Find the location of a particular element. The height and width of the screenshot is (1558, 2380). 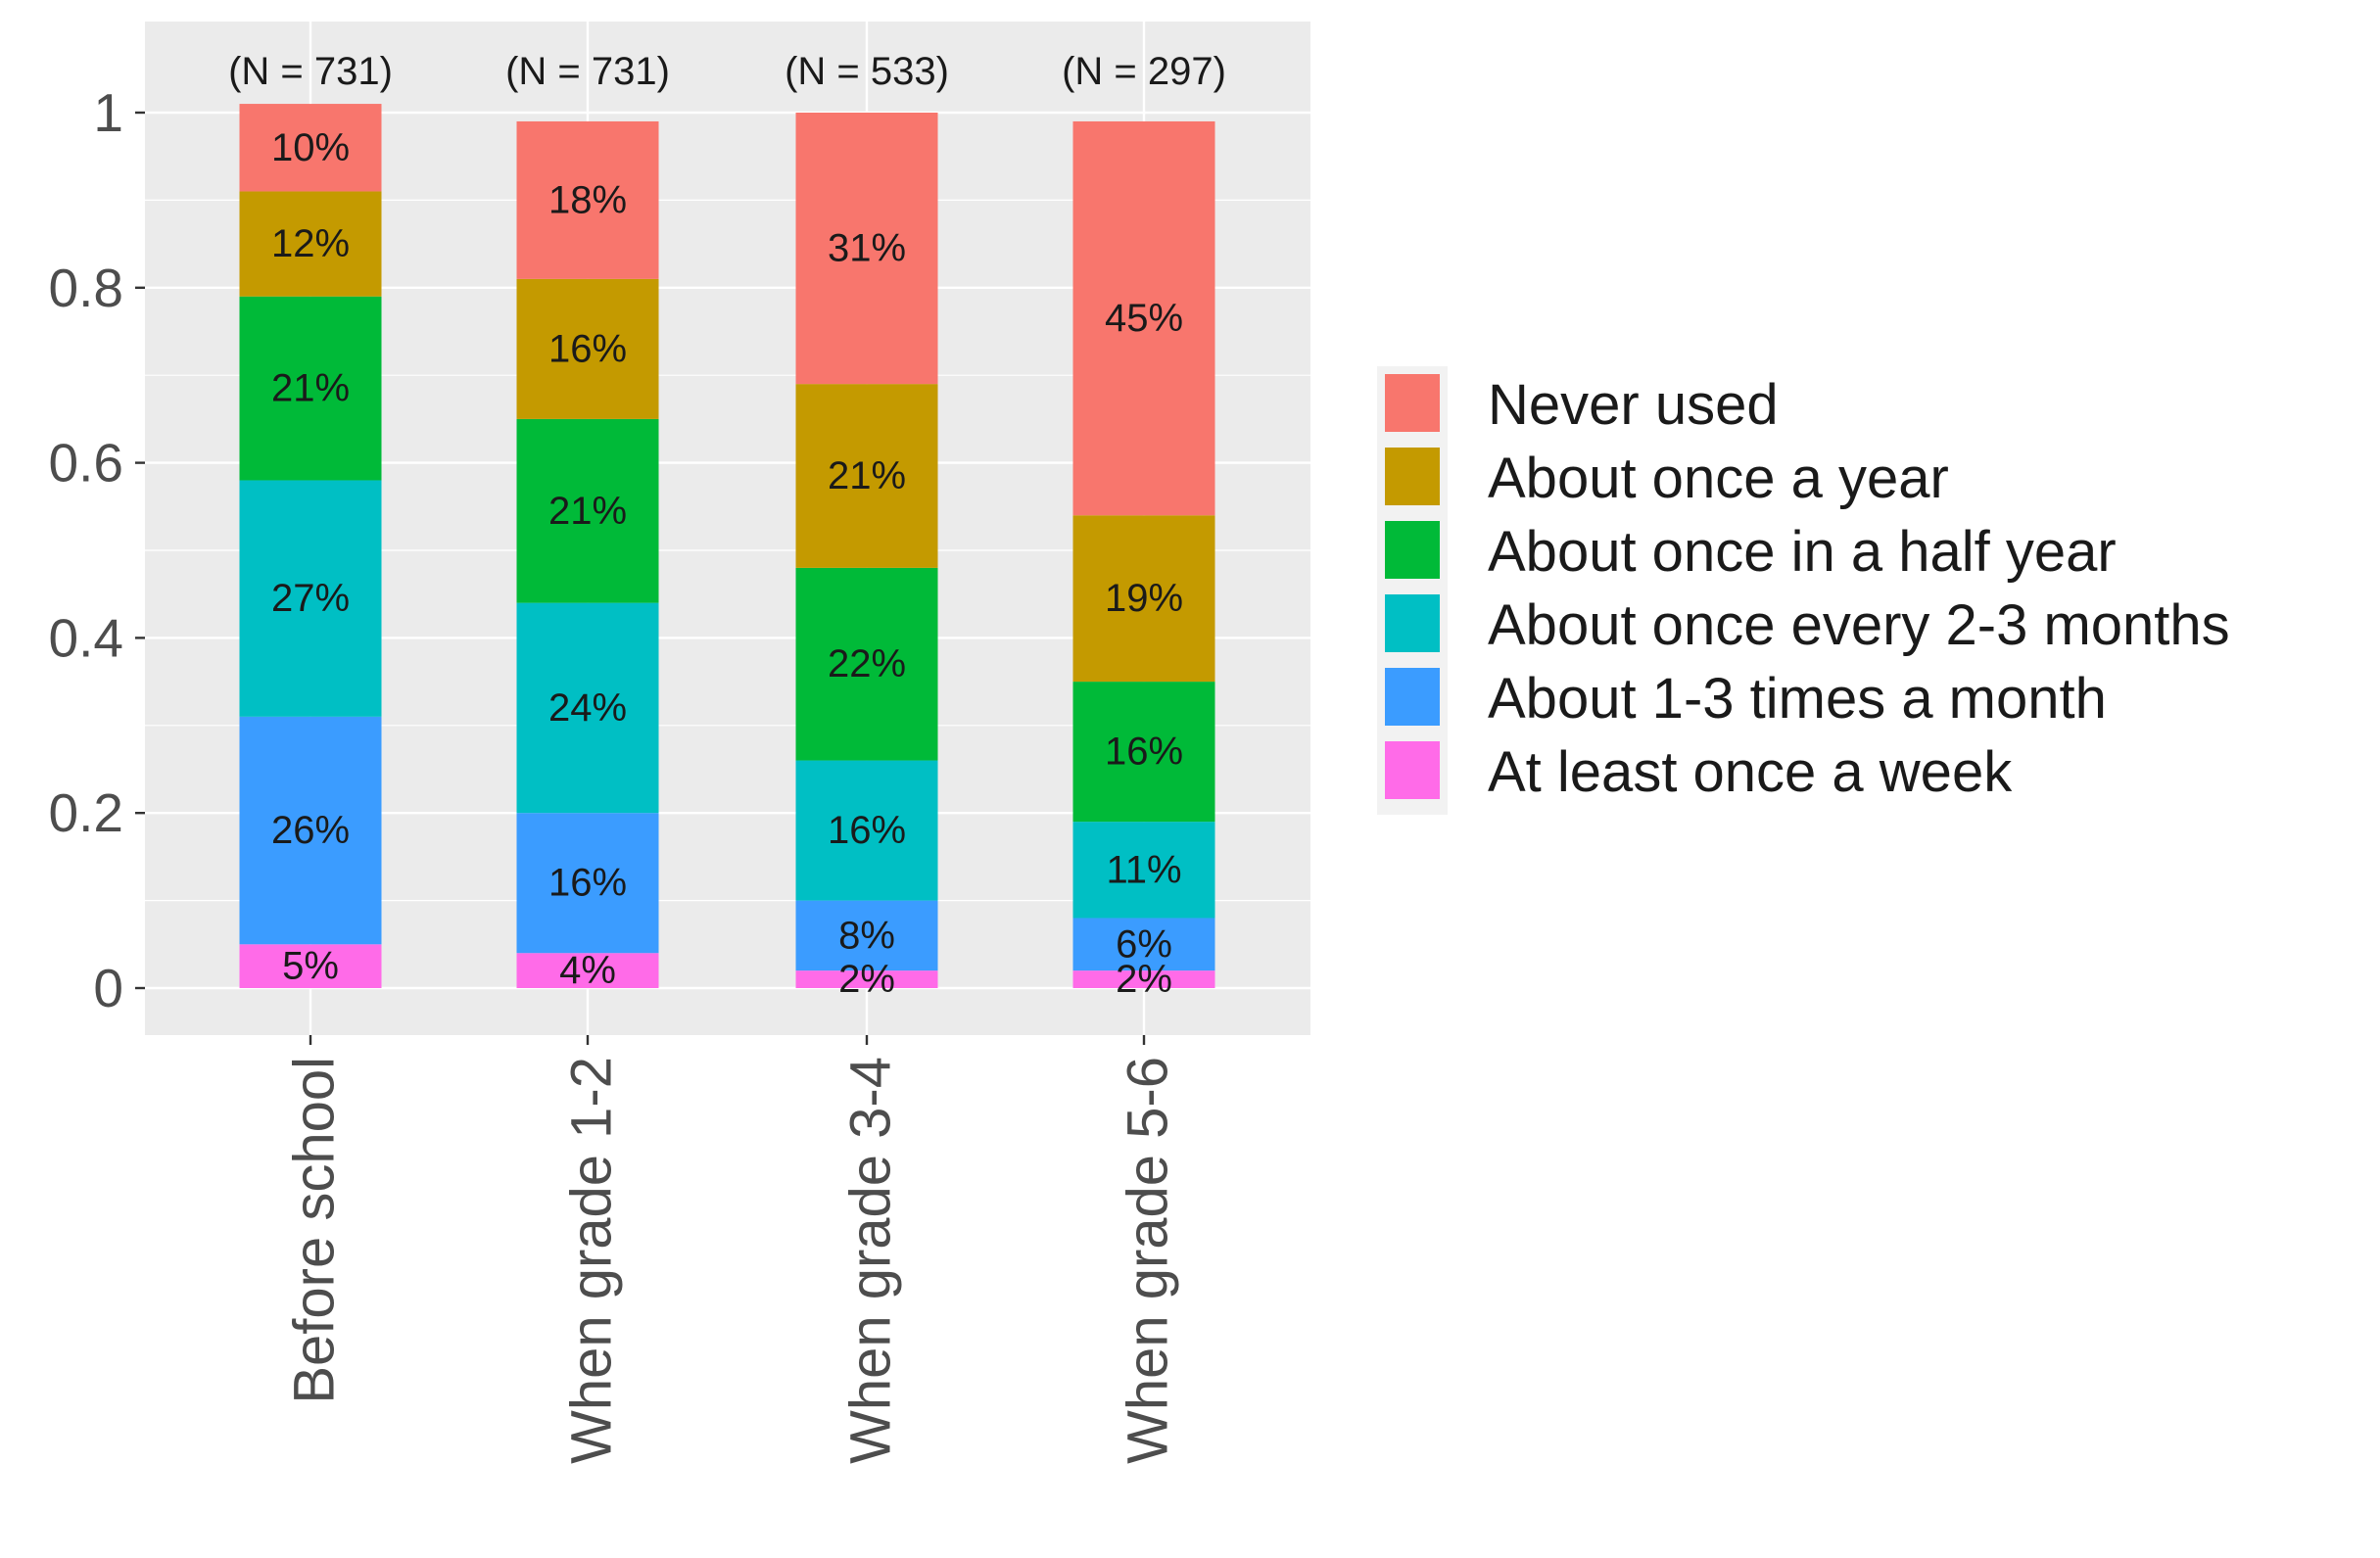

data-label: 11% is located at coordinates (1143, 869).